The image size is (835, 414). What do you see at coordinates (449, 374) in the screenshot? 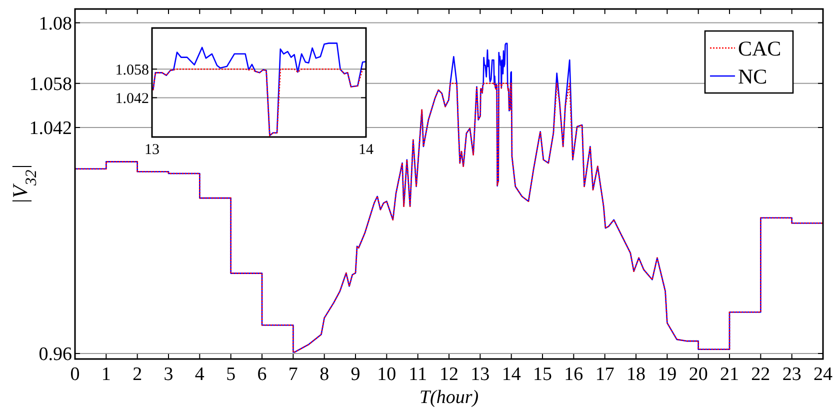
I see `x-tick-label: 12` at bounding box center [449, 374].